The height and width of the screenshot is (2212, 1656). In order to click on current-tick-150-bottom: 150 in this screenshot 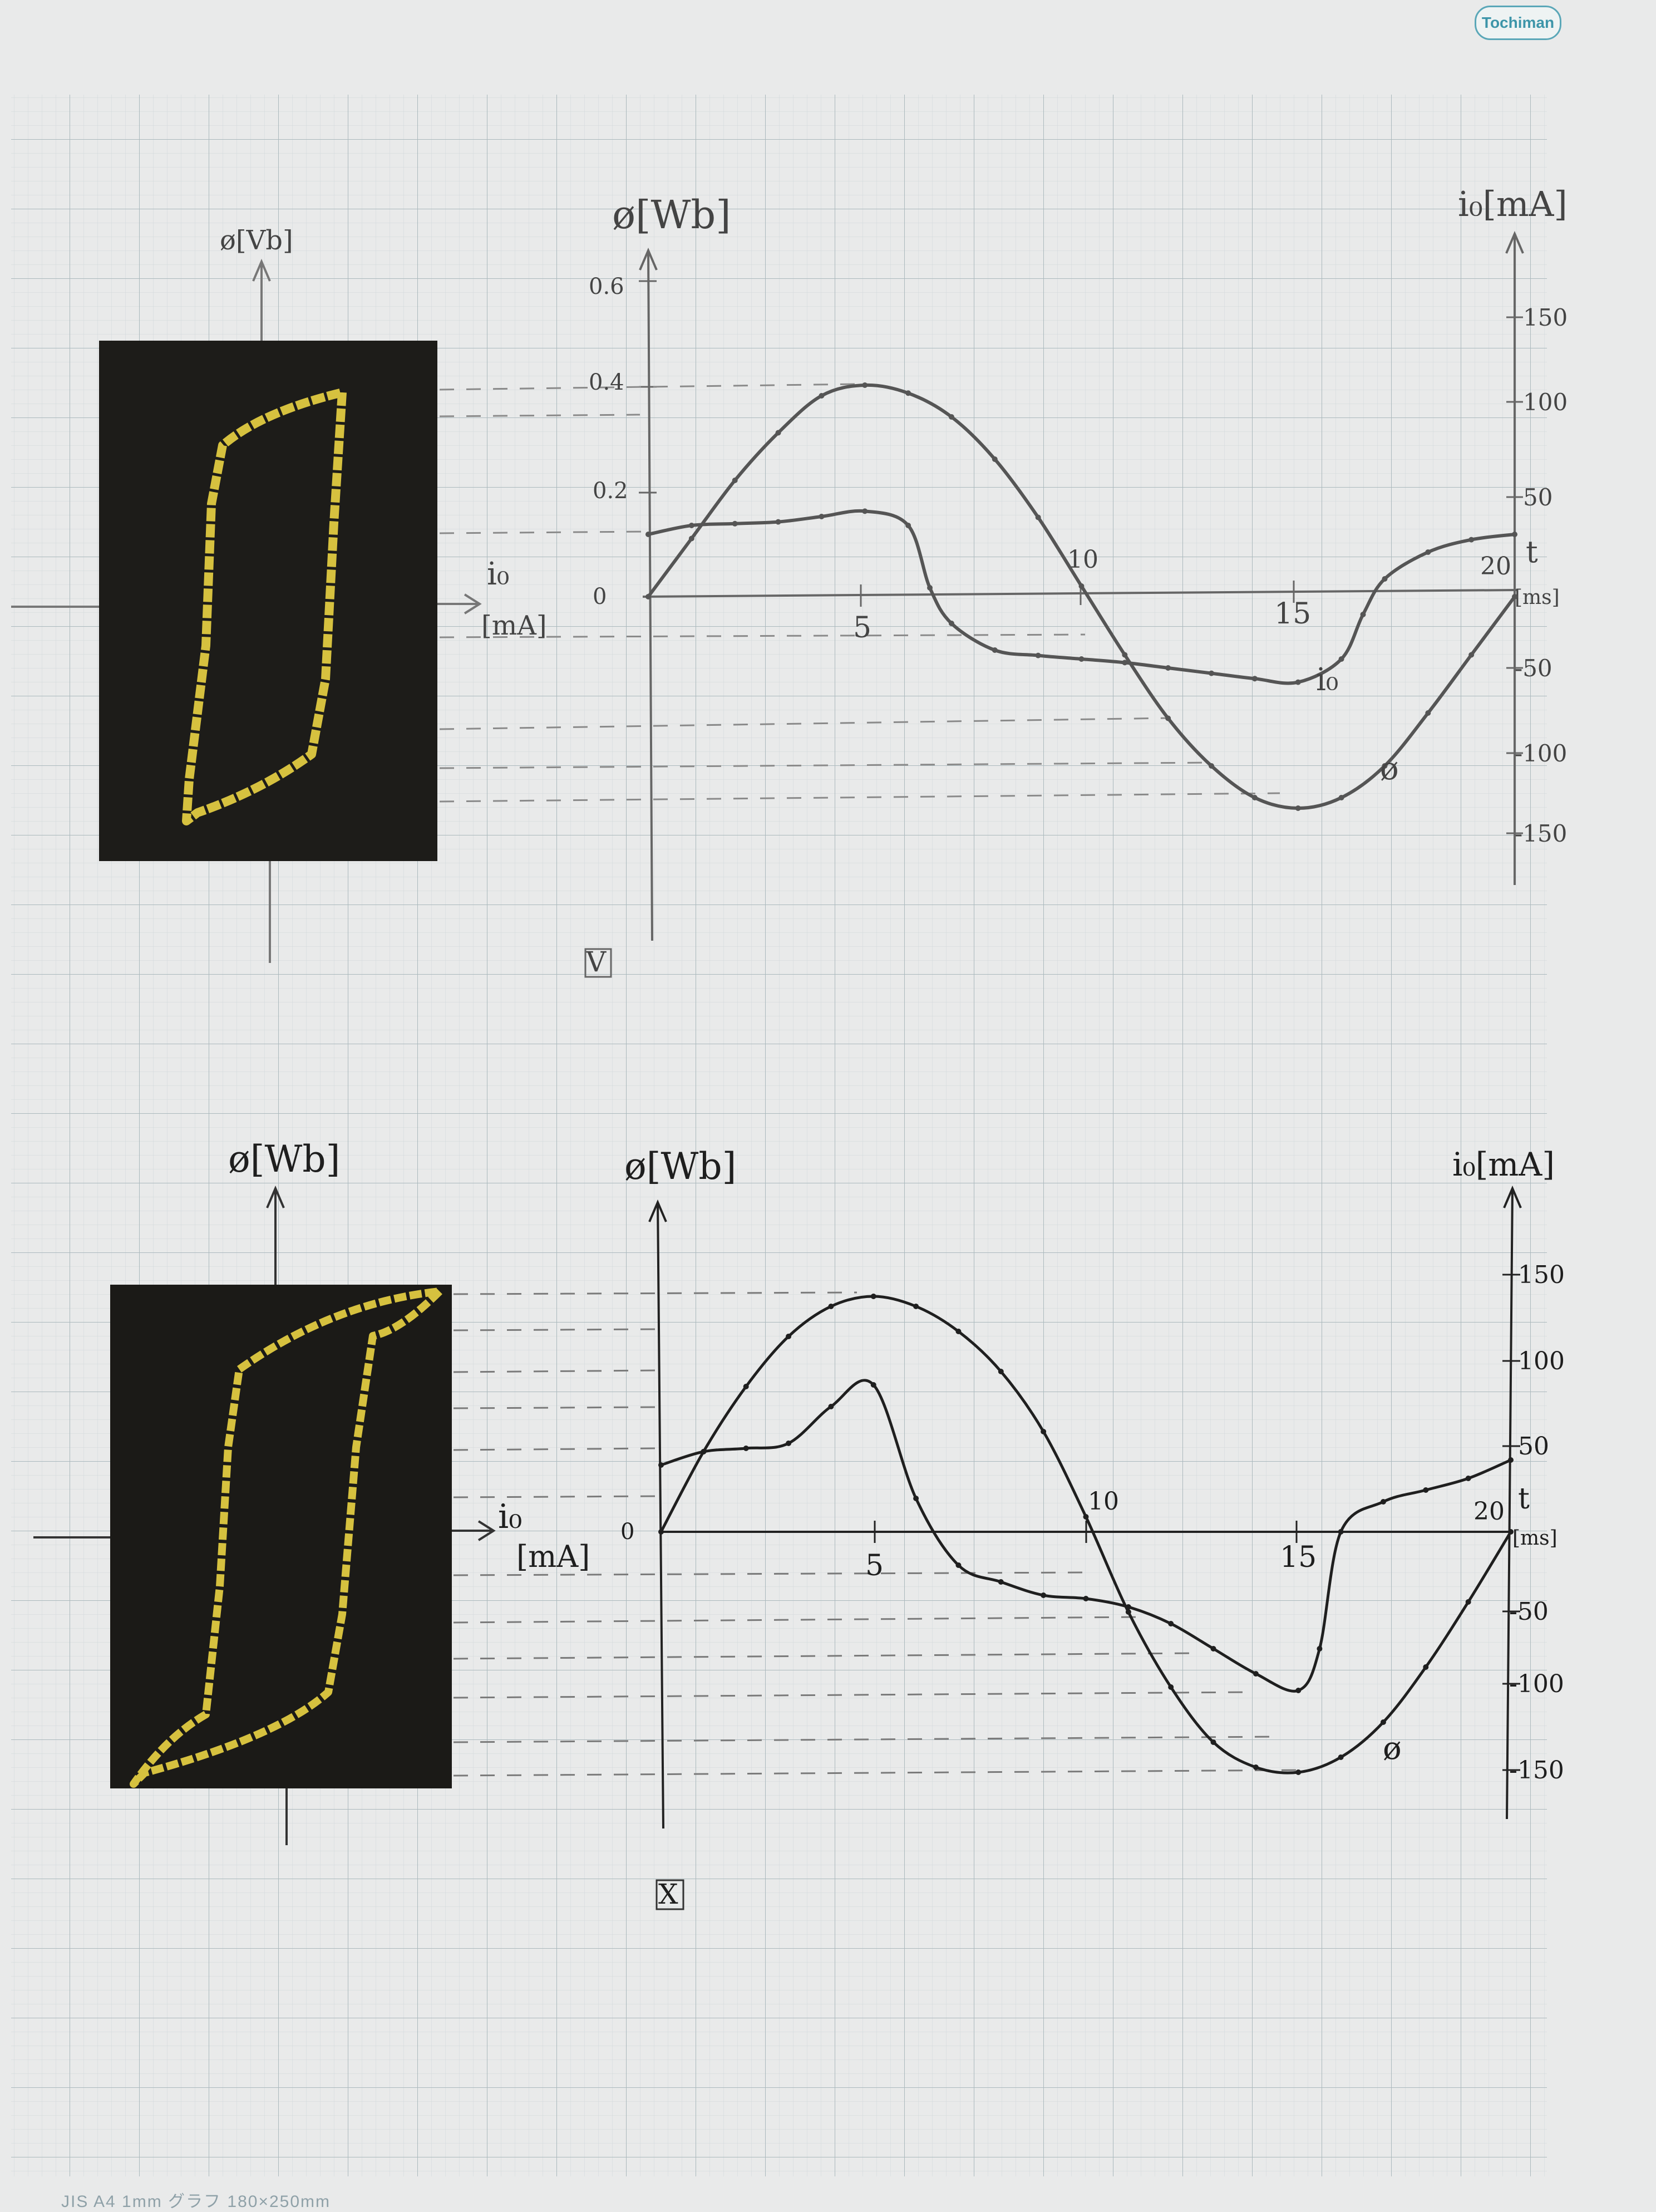, I will do `click(1541, 1275)`.